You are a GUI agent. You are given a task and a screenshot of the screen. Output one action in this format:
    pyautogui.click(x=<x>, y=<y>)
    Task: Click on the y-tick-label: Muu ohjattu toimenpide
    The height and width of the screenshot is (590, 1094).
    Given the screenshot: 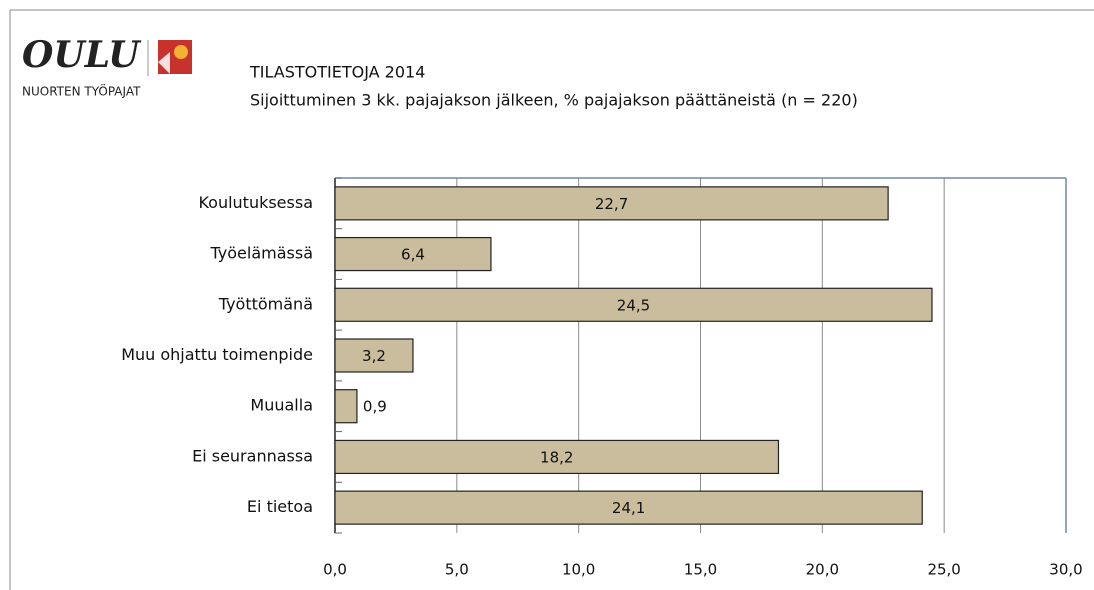 What is the action you would take?
    pyautogui.click(x=217, y=354)
    